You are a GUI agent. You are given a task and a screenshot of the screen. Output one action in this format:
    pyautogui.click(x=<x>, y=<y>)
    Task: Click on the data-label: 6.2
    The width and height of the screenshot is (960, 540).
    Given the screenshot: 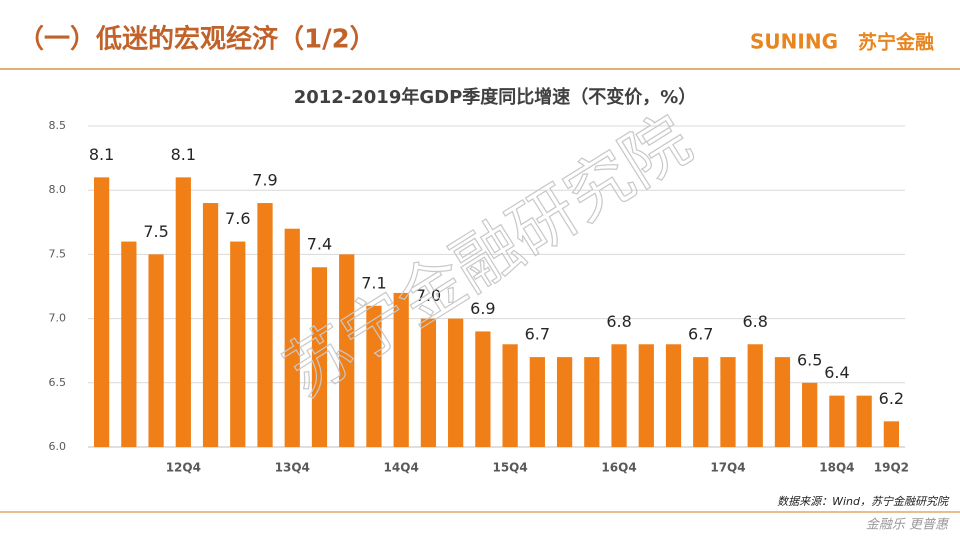 What is the action you would take?
    pyautogui.click(x=891, y=398)
    